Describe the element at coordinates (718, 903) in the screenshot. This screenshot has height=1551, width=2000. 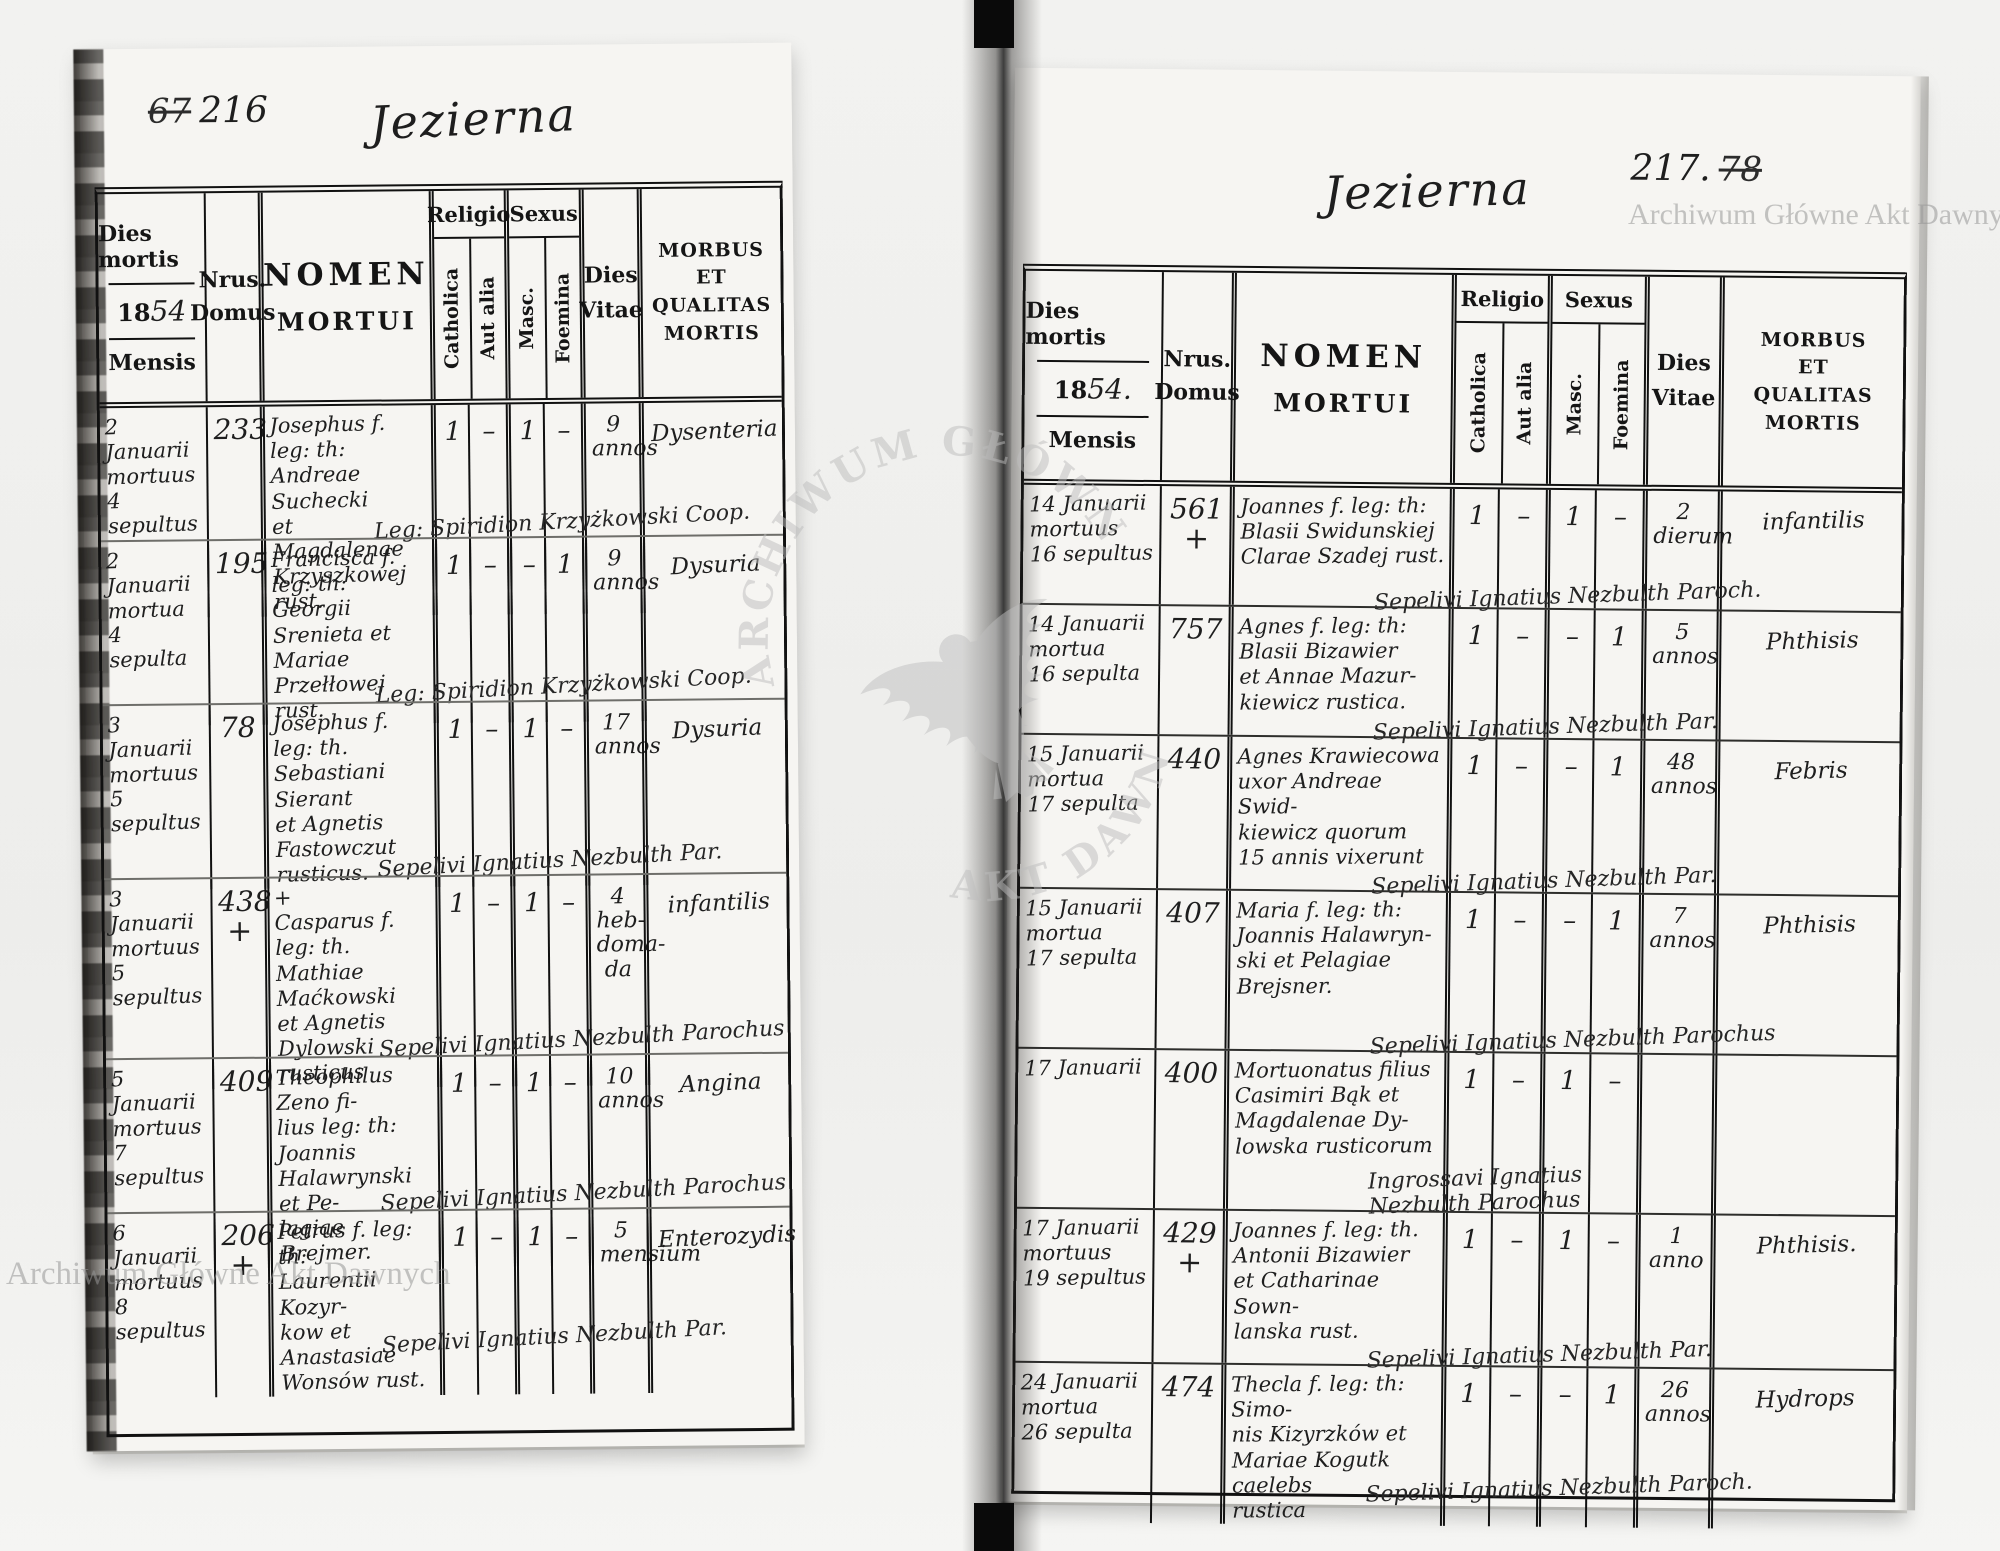
I see `disease-value: infantilis` at that location.